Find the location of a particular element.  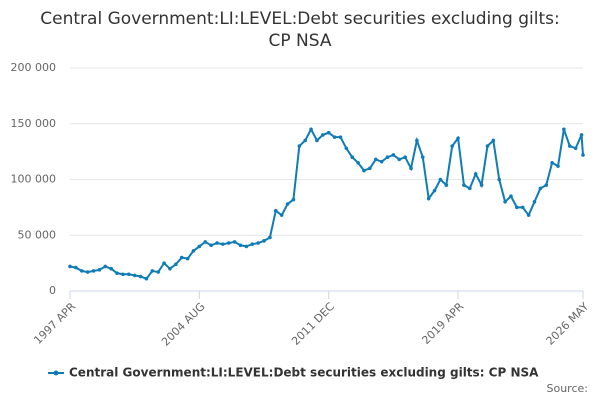

y-tick-label: 150 000 is located at coordinates (34, 123).